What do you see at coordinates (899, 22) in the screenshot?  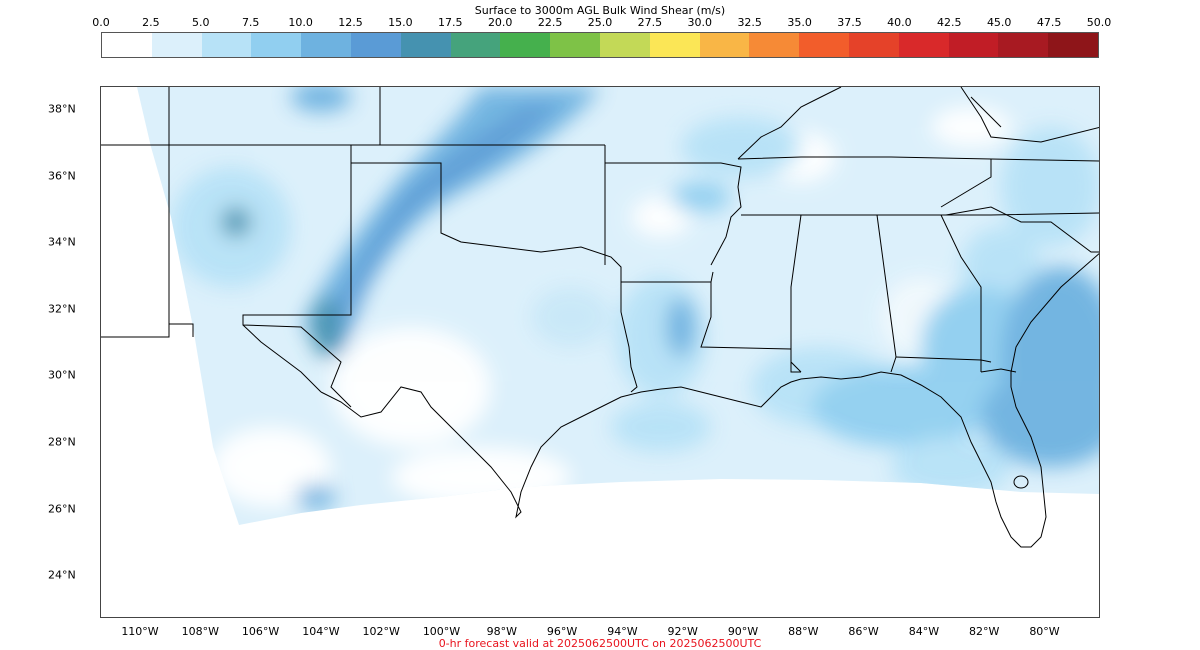 I see `colorbar-tick-label: 40.0` at bounding box center [899, 22].